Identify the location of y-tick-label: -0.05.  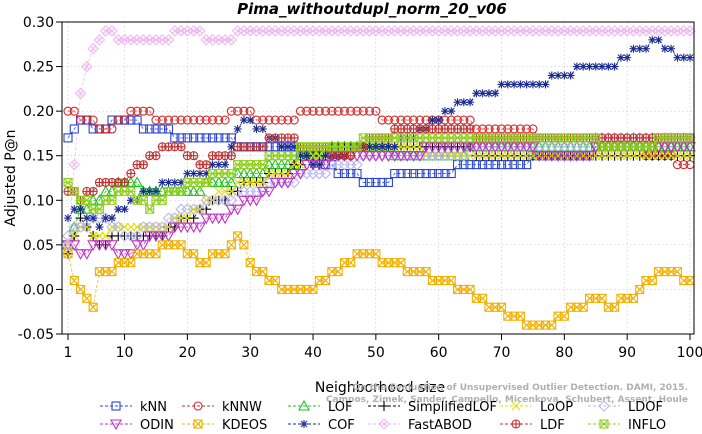
(36, 335).